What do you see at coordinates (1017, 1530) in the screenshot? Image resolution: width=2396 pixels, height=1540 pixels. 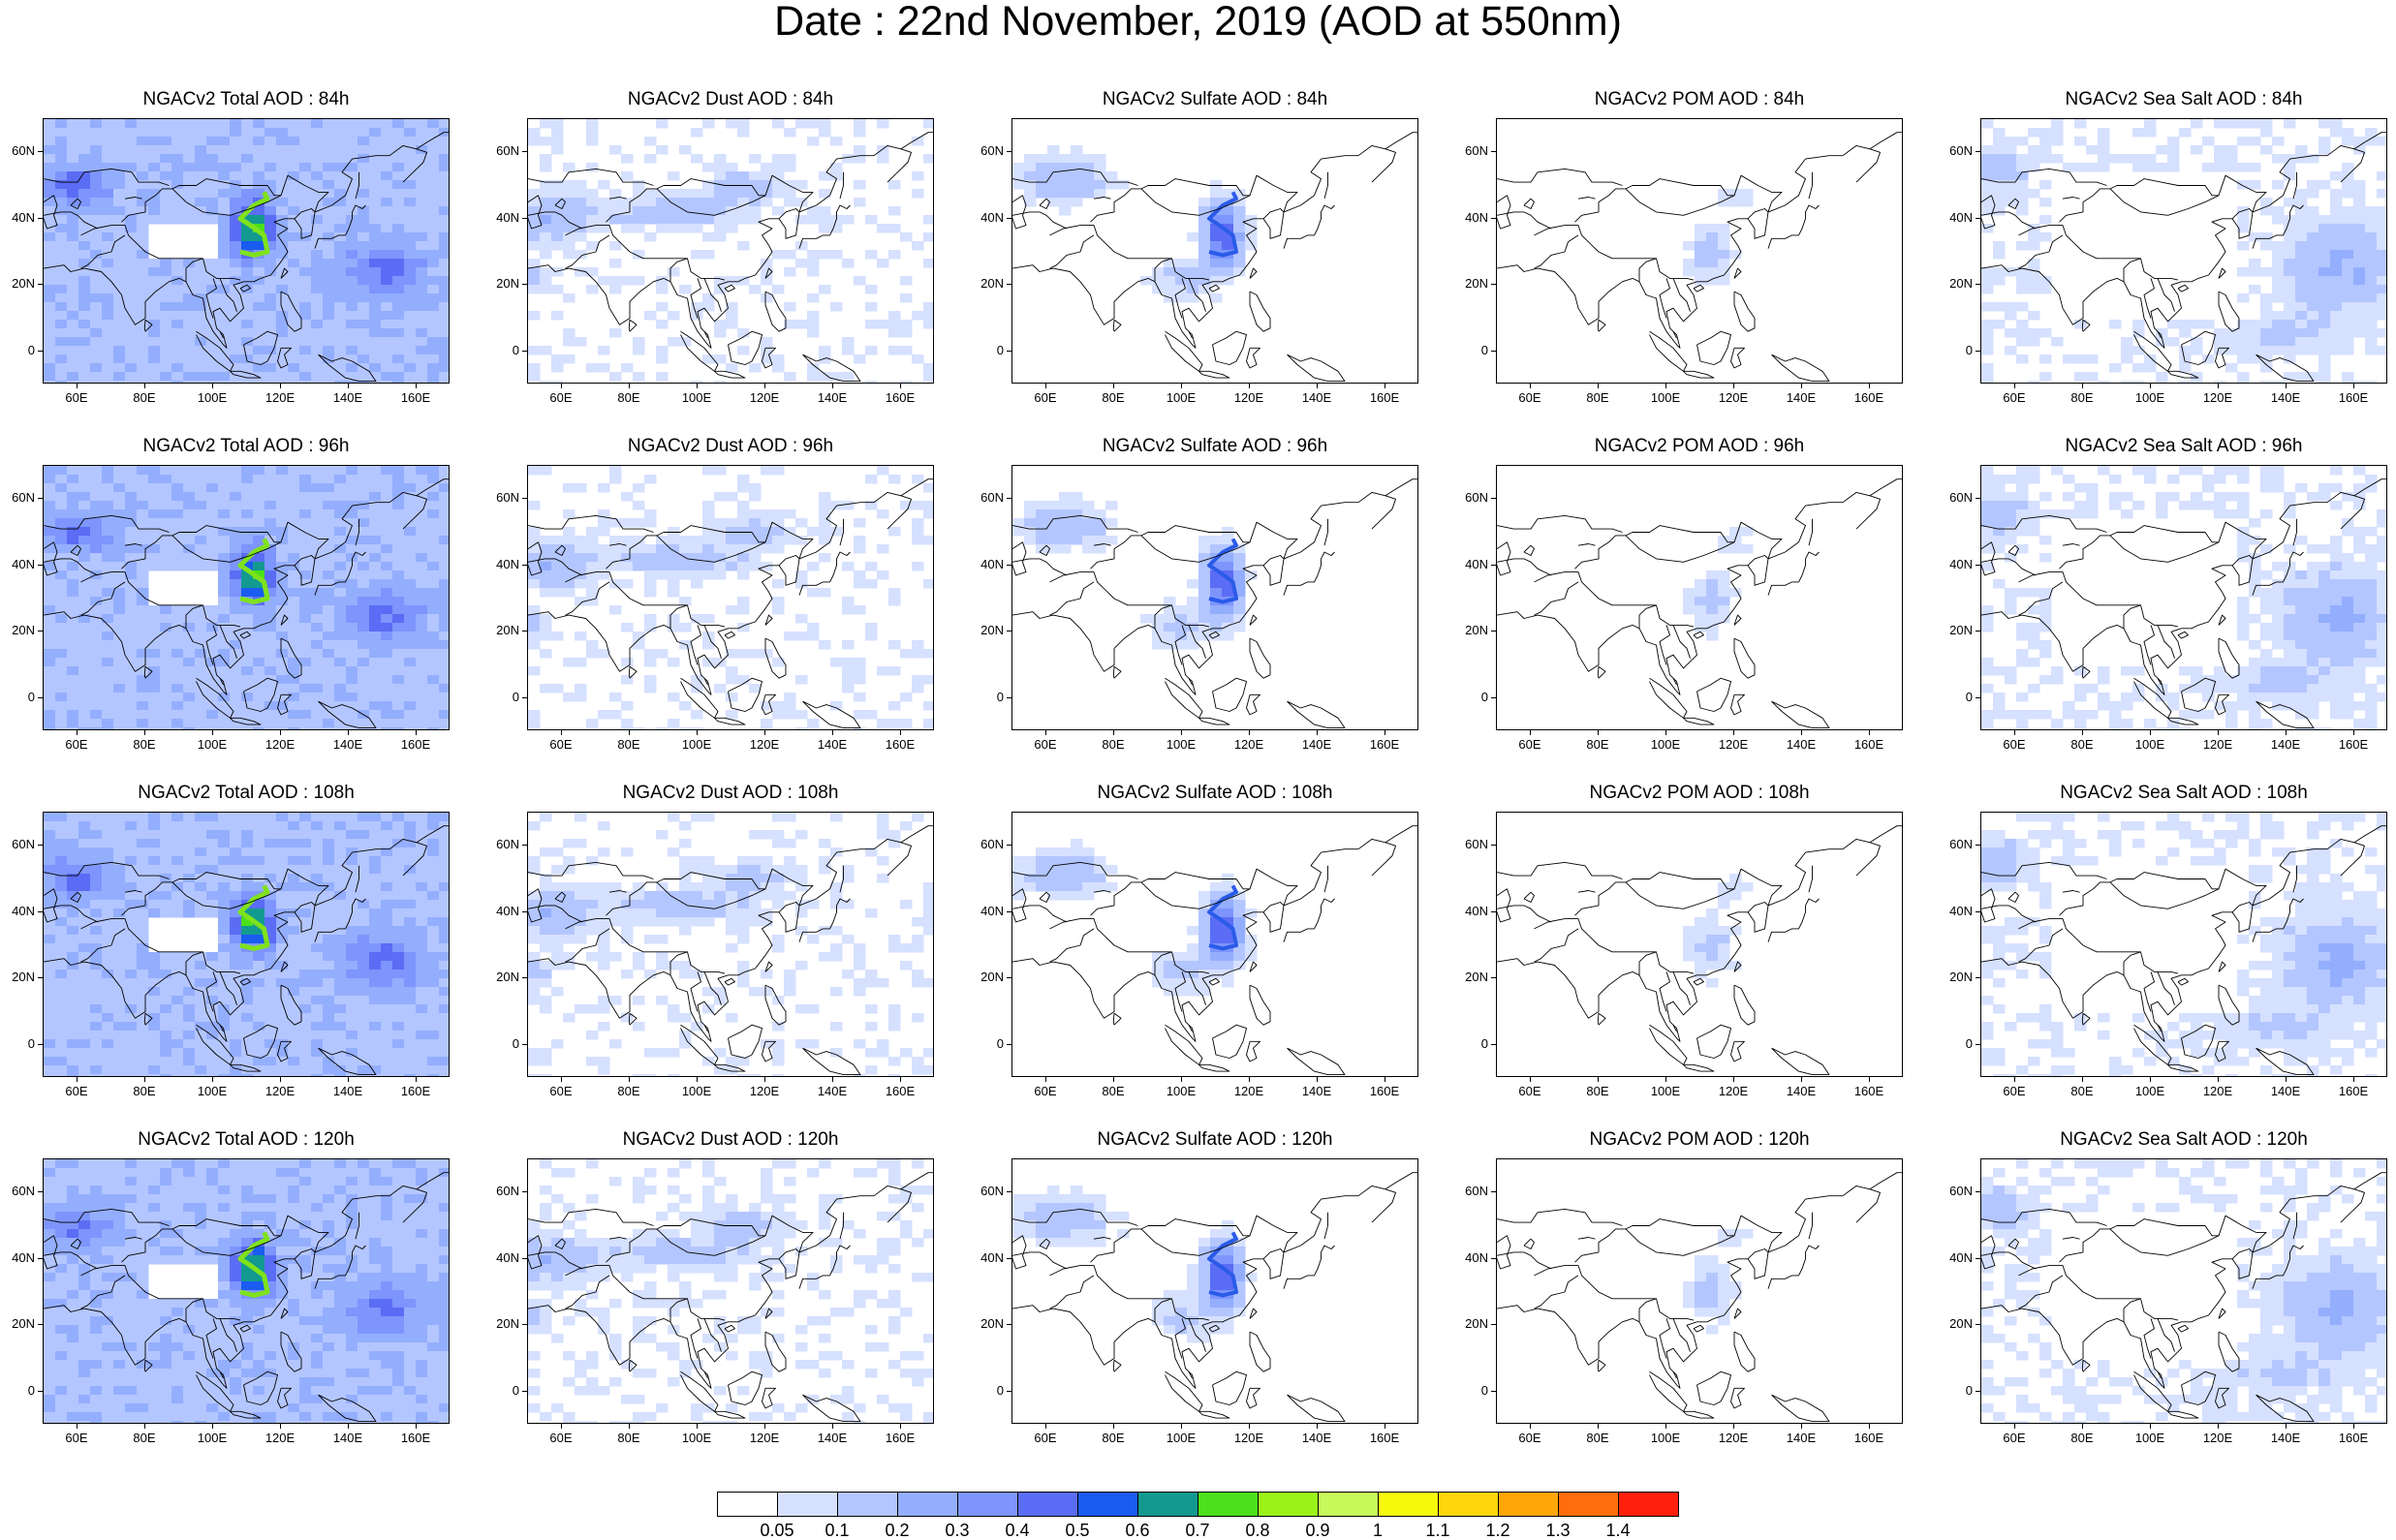 I see `colorbar-label: 0.4` at bounding box center [1017, 1530].